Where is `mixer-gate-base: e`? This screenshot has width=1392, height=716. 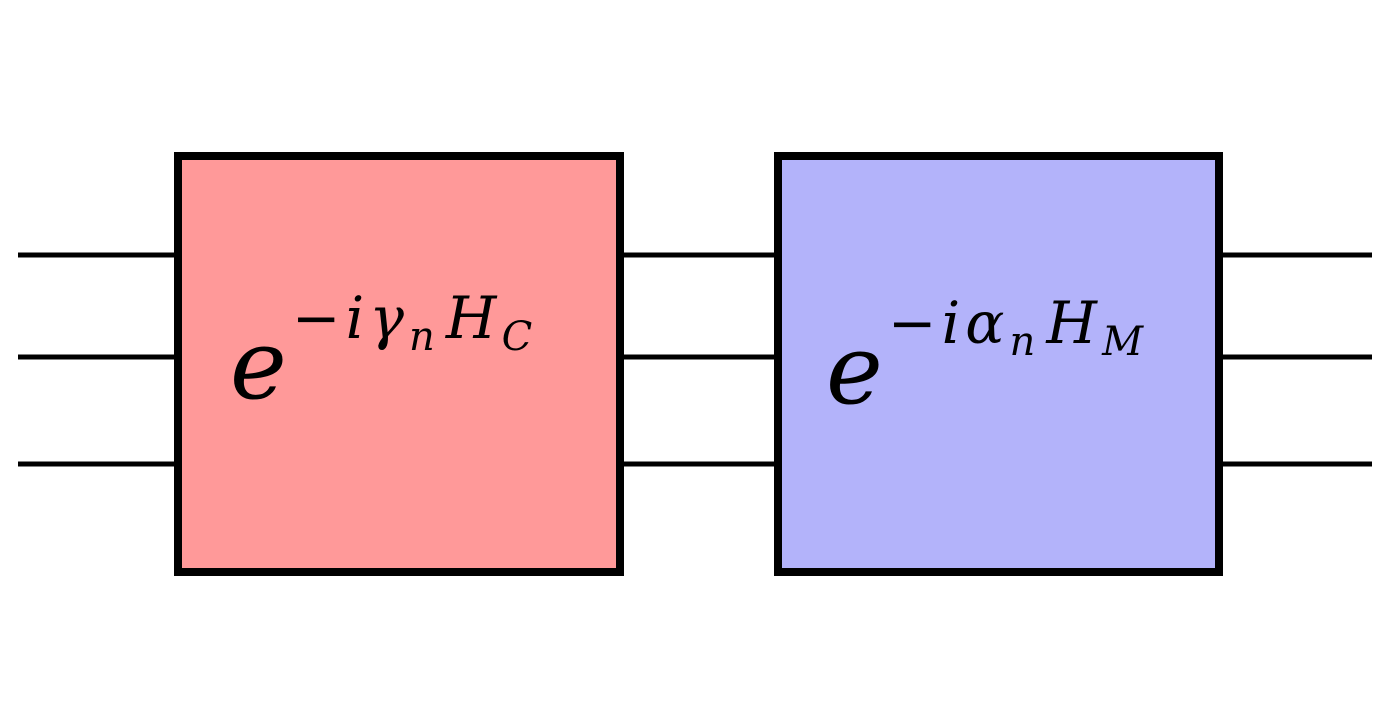
mixer-gate-base: e is located at coordinates (854, 370).